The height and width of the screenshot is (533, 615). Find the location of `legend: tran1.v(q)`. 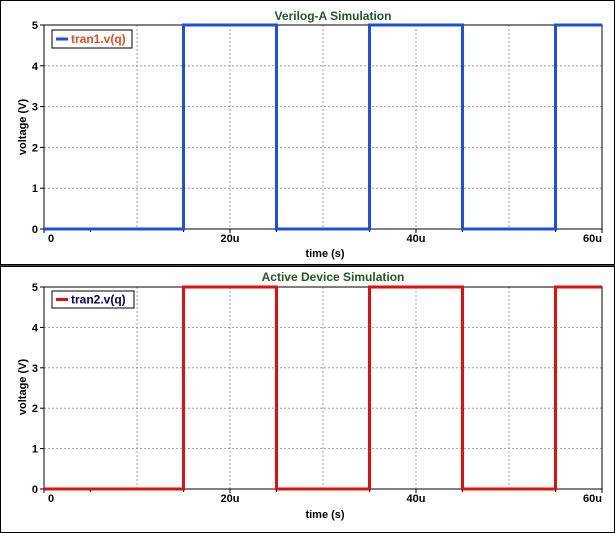

legend: tran1.v(q) is located at coordinates (92, 39).